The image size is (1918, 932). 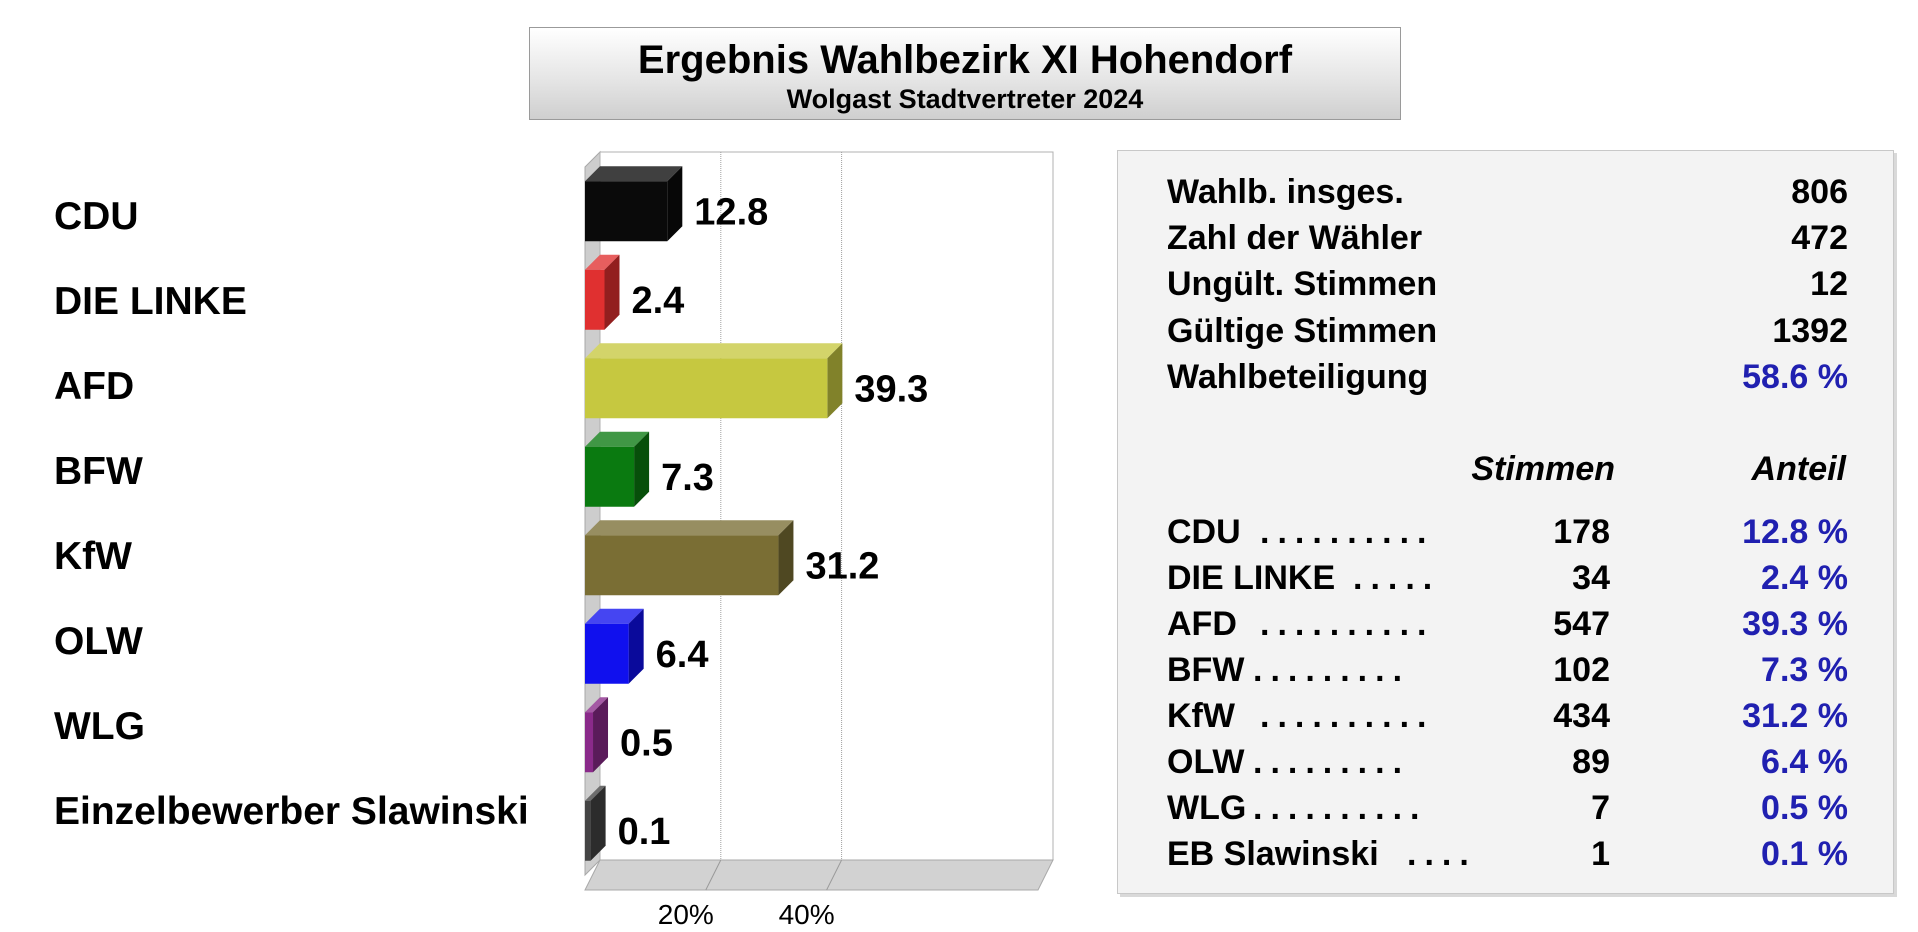 What do you see at coordinates (1600, 808) in the screenshot?
I see `result-votes: 7` at bounding box center [1600, 808].